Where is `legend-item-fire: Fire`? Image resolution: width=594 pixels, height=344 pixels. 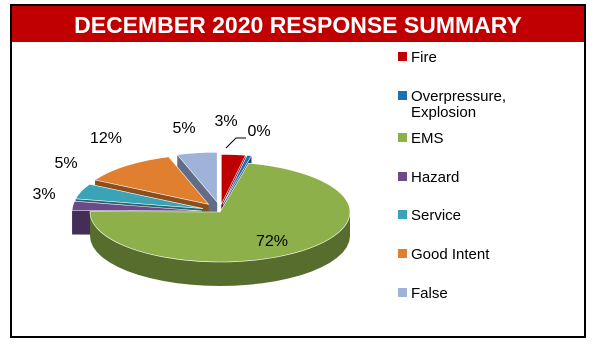
legend-item-fire: Fire is located at coordinates (417, 57).